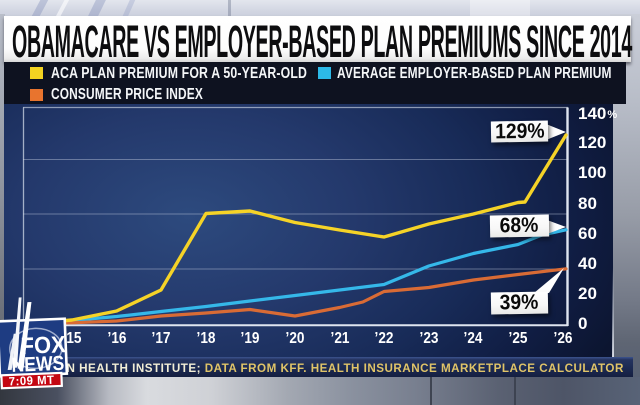 The height and width of the screenshot is (405, 640). Describe the element at coordinates (32, 380) in the screenshot. I see `svg-text: 7:09 MT` at that location.